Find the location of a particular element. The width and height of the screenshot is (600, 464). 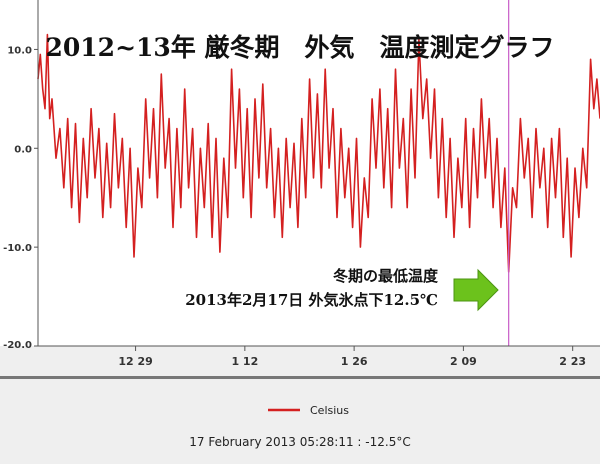

arrow-right-icon is located at coordinates (476, 290).